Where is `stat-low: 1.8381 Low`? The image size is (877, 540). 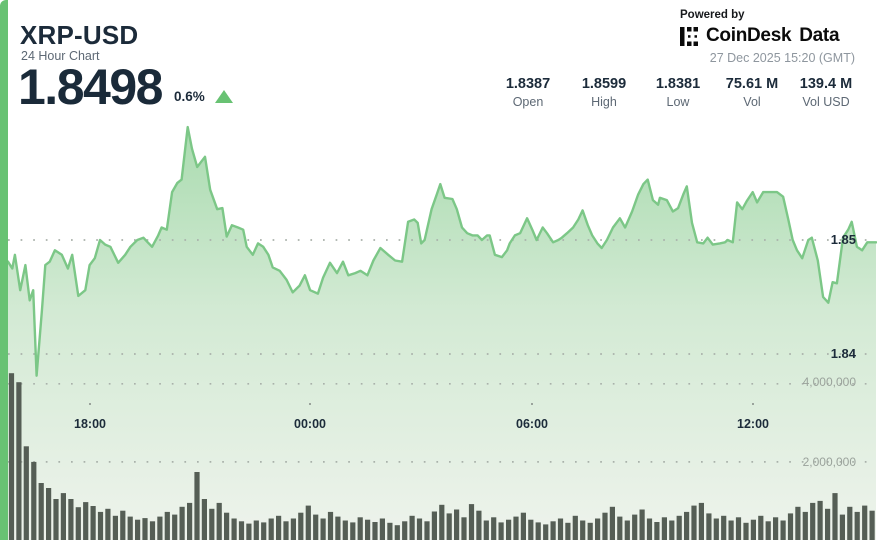
stat-low: 1.8381 Low is located at coordinates (678, 92).